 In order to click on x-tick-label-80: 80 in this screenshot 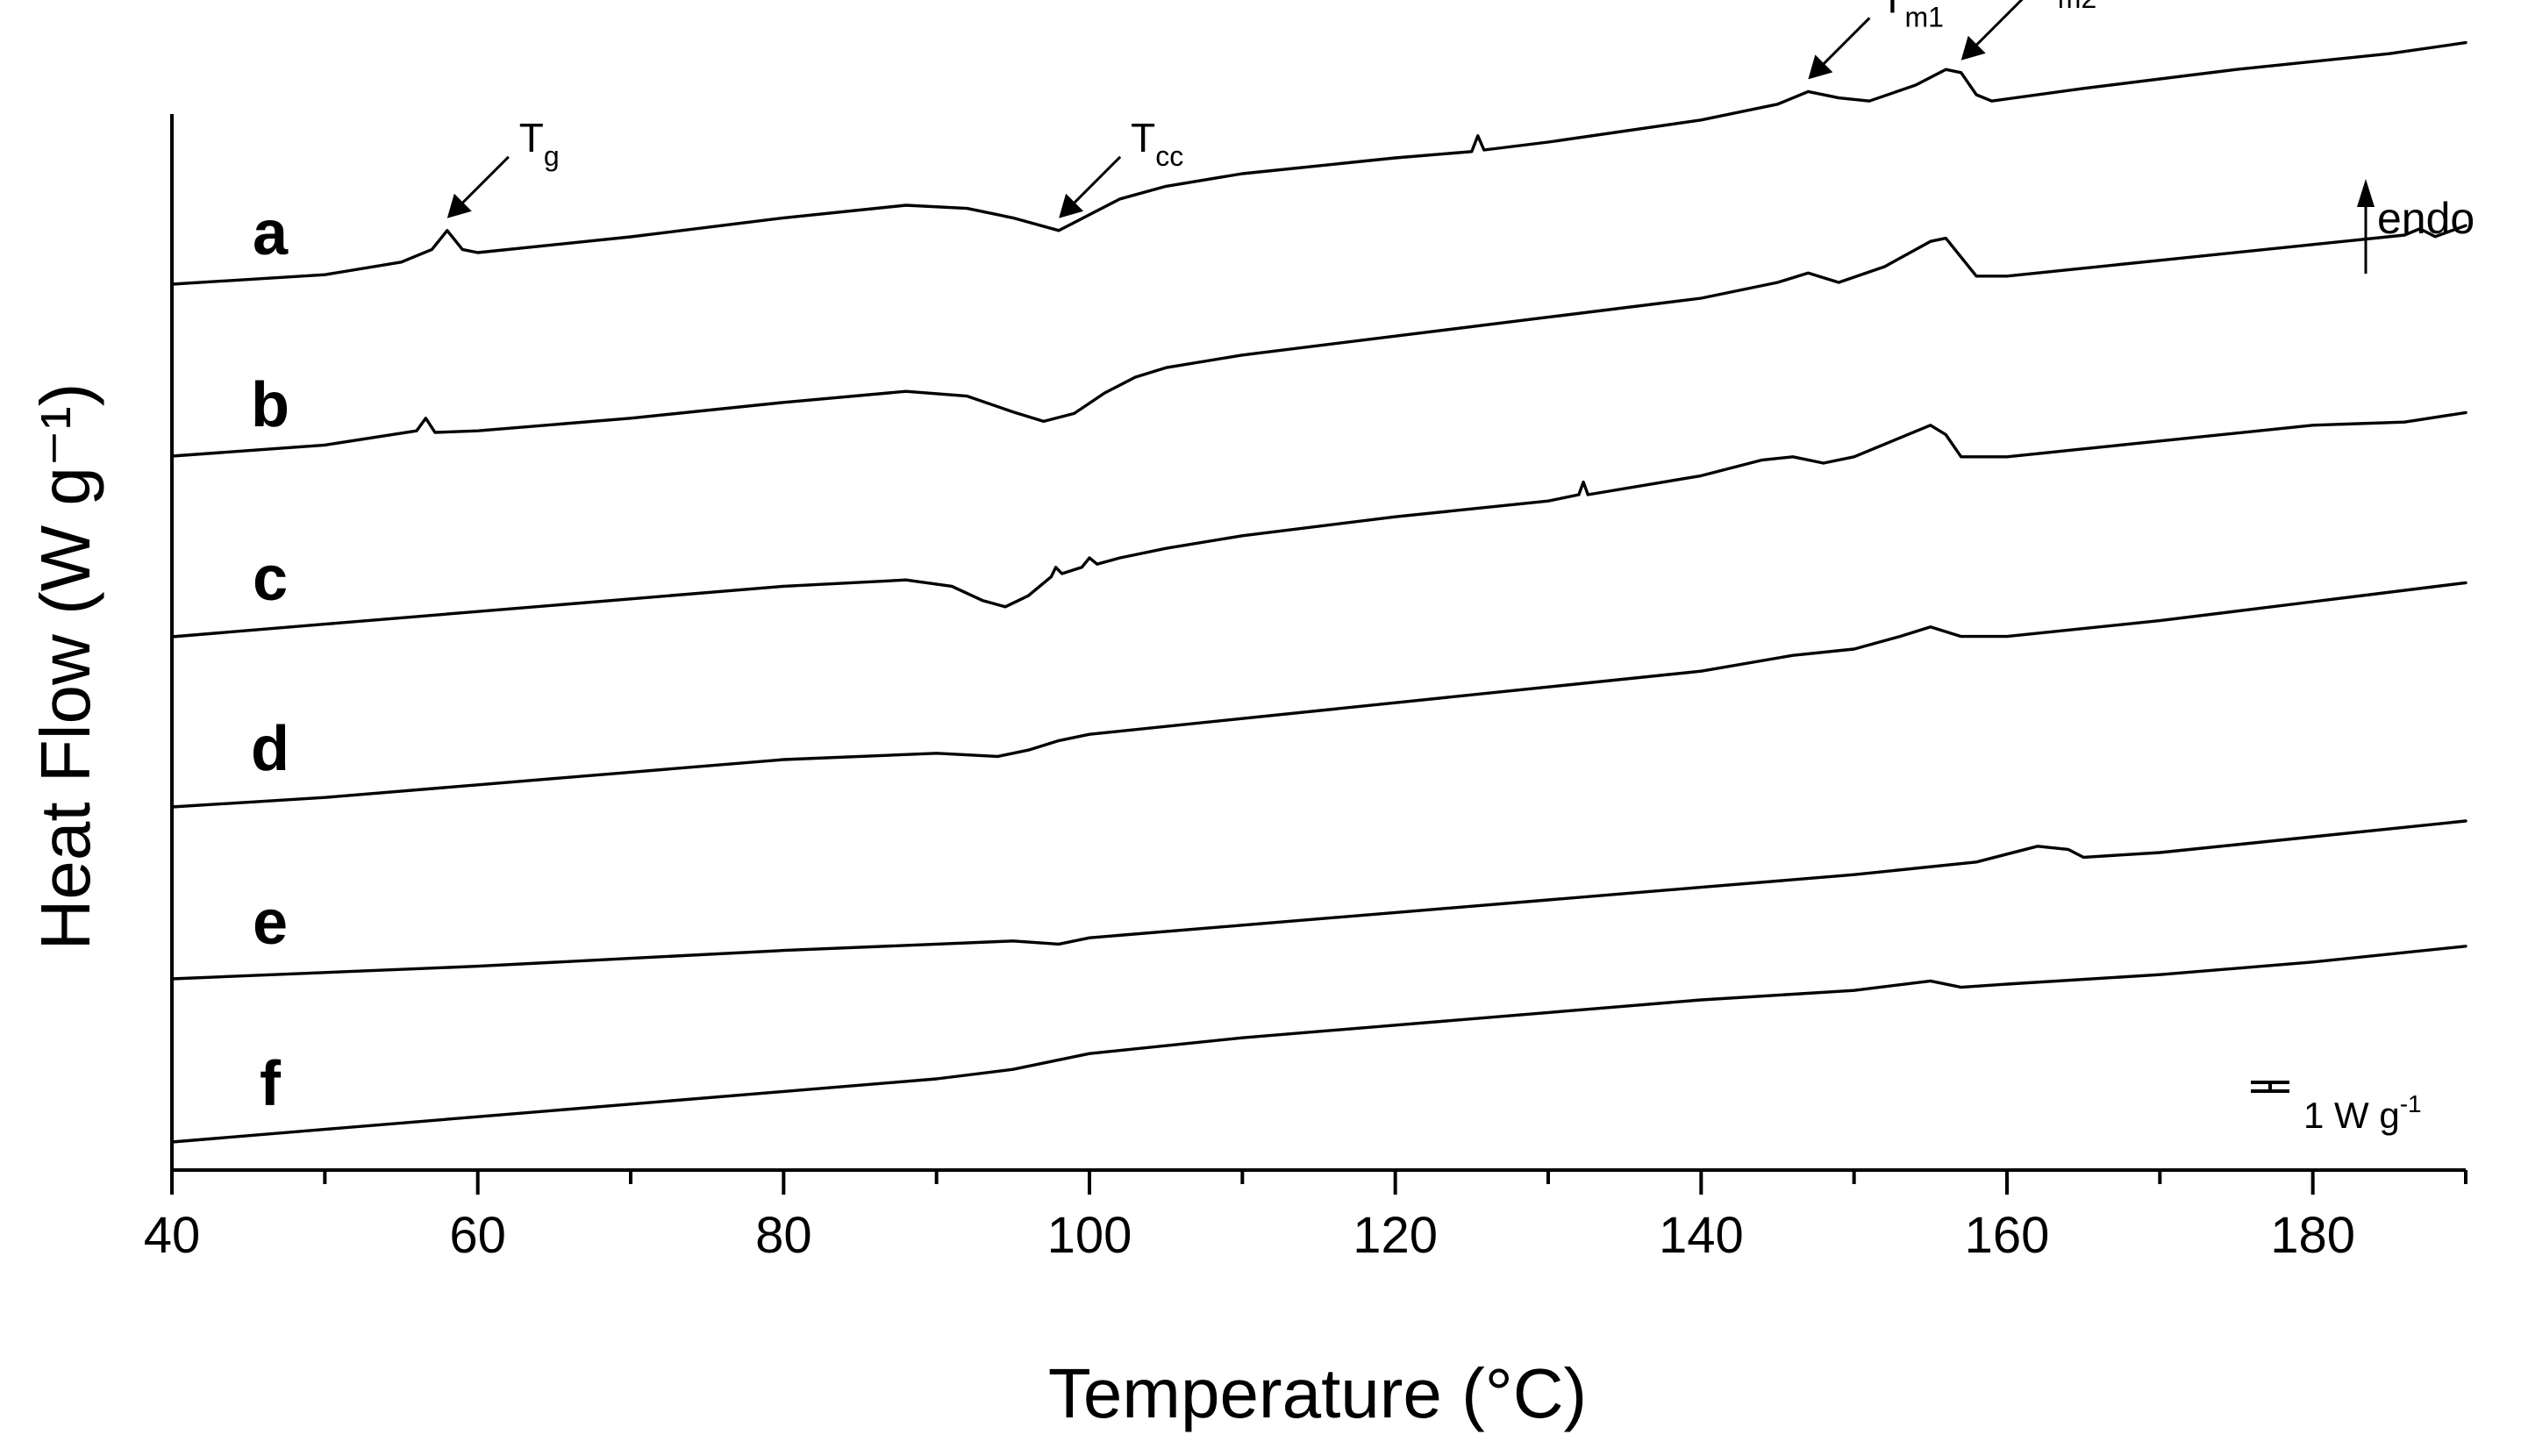, I will do `click(784, 1235)`.